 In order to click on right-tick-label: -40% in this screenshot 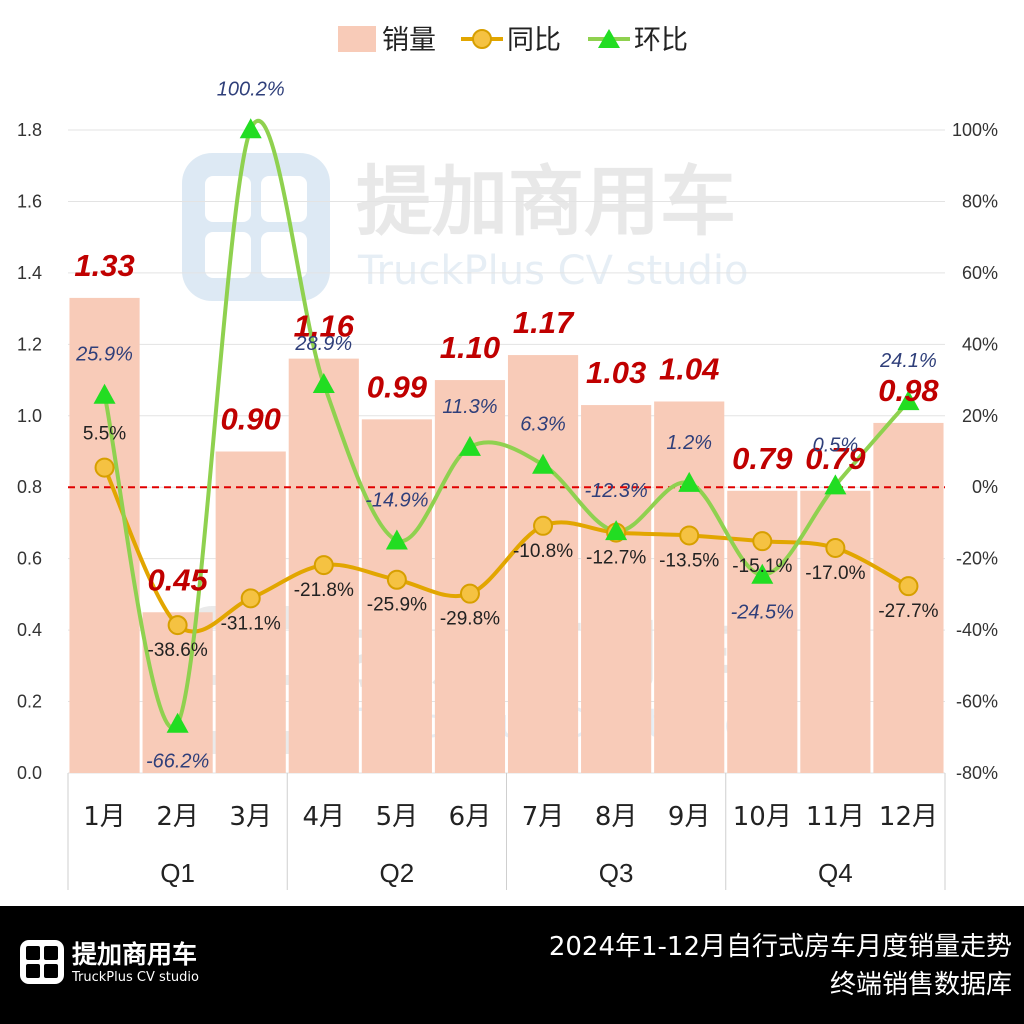, I will do `click(977, 630)`.